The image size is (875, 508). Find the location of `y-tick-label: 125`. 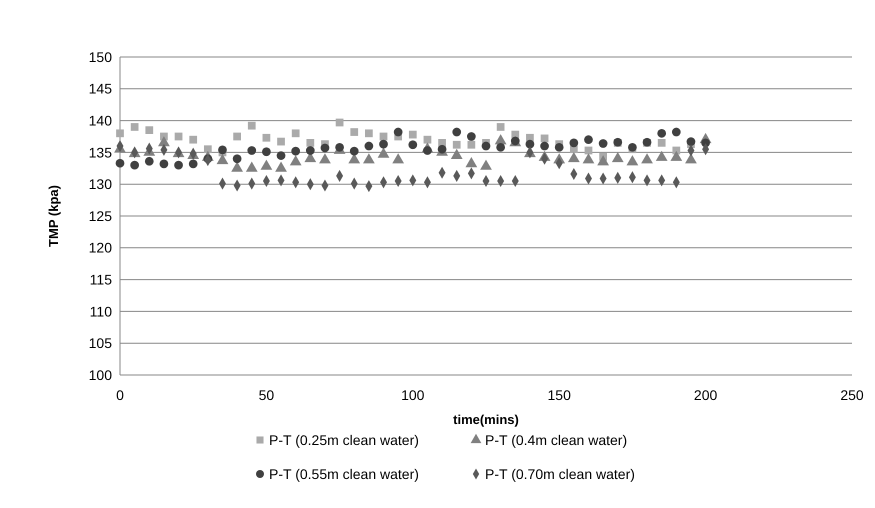

y-tick-label: 125 is located at coordinates (100, 216).